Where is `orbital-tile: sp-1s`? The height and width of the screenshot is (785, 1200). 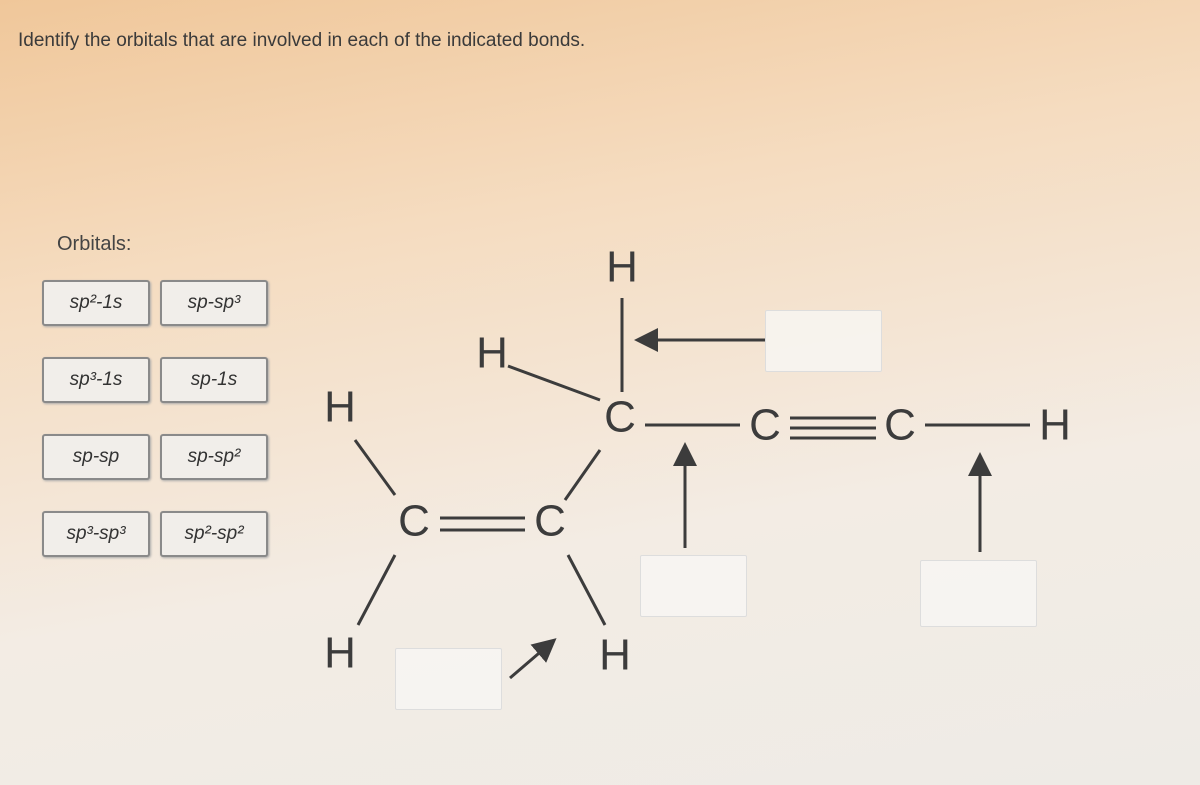 orbital-tile: sp-1s is located at coordinates (214, 380).